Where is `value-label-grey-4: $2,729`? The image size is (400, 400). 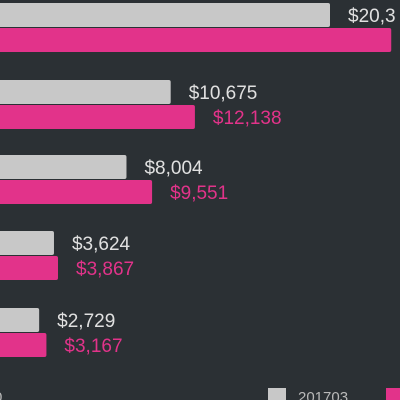
value-label-grey-4: $2,729 is located at coordinates (86, 321).